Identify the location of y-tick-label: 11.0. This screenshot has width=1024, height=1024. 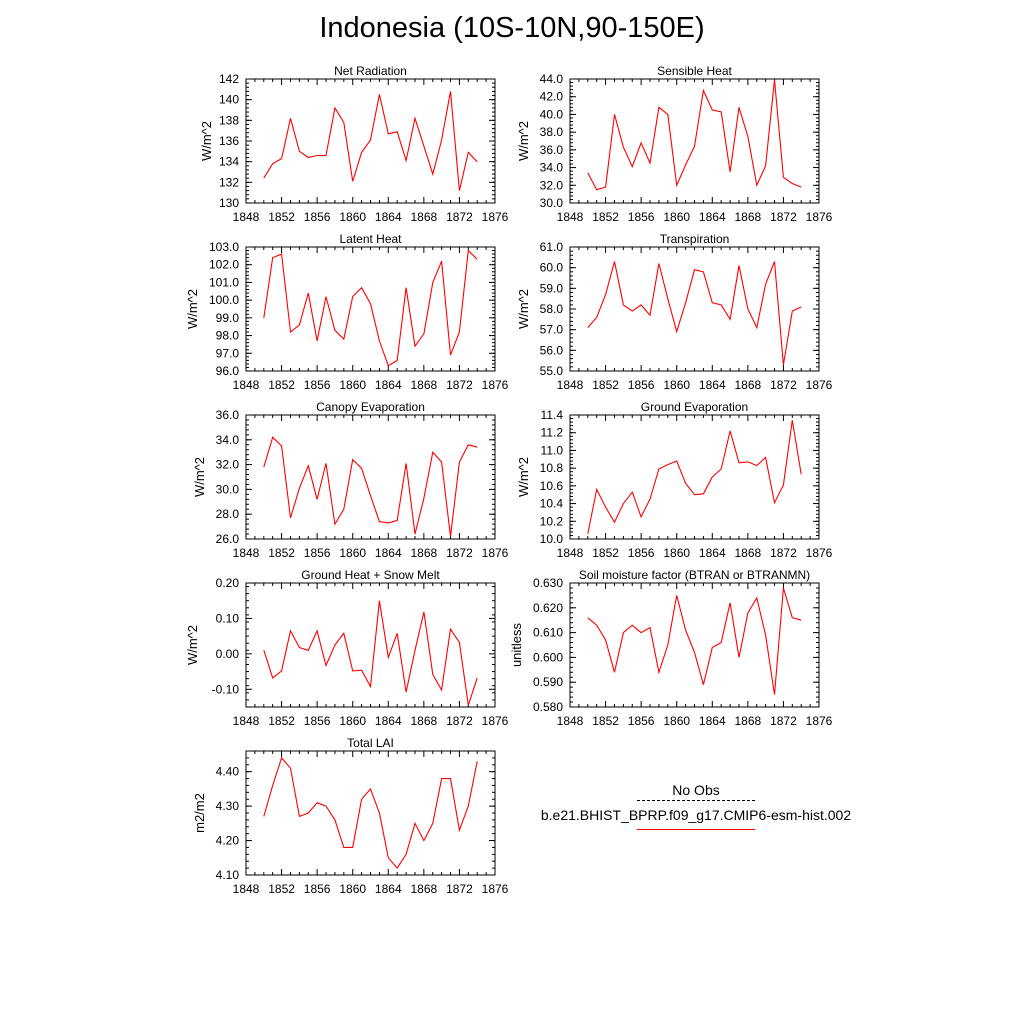
(552, 450).